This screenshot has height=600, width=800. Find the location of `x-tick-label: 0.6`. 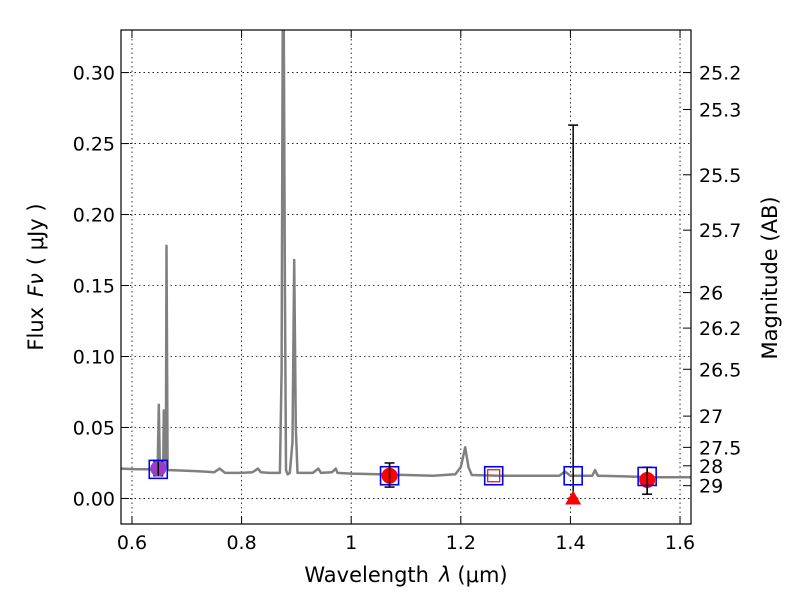

x-tick-label: 0.6 is located at coordinates (132, 543).